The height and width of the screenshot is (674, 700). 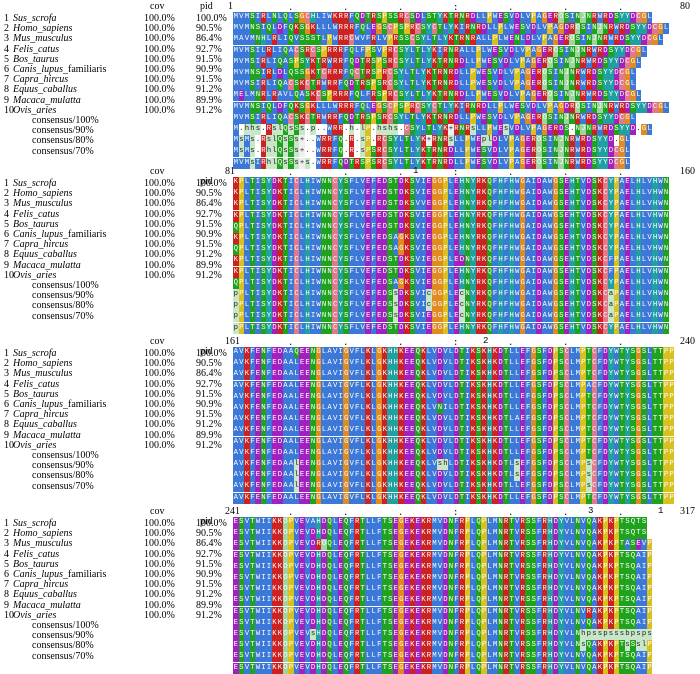 What do you see at coordinates (40, 80) in the screenshot?
I see `species-name: Capra_hircus` at bounding box center [40, 80].